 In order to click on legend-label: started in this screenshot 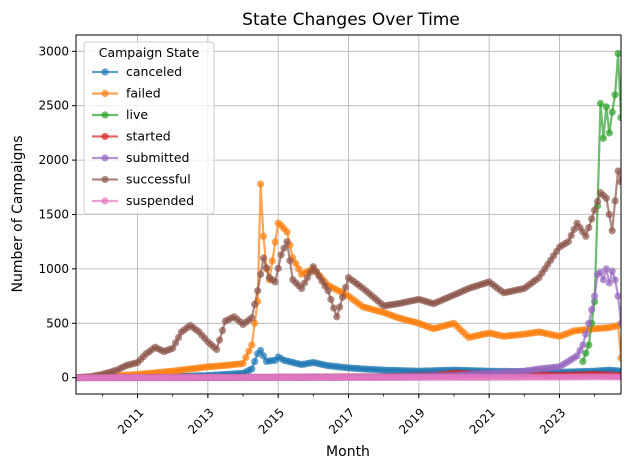, I will do `click(148, 136)`.